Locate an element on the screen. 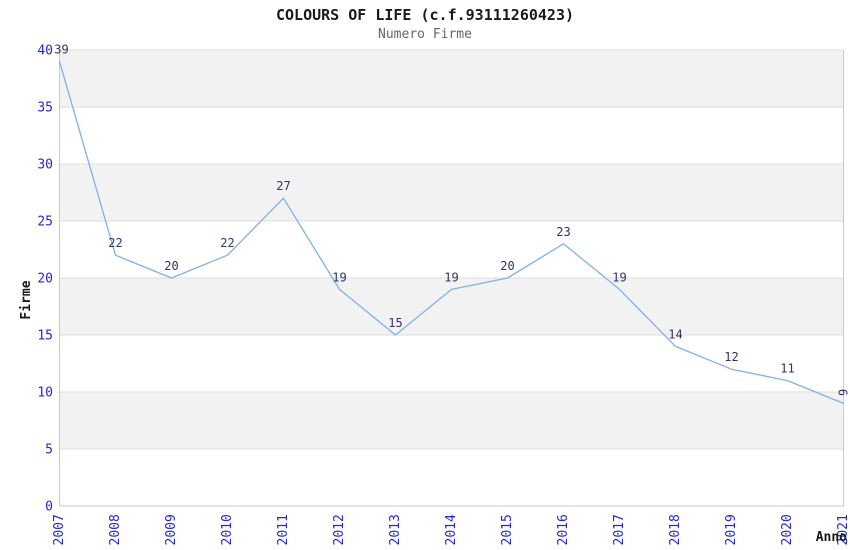  y-tick-label: 10 is located at coordinates (45, 393).